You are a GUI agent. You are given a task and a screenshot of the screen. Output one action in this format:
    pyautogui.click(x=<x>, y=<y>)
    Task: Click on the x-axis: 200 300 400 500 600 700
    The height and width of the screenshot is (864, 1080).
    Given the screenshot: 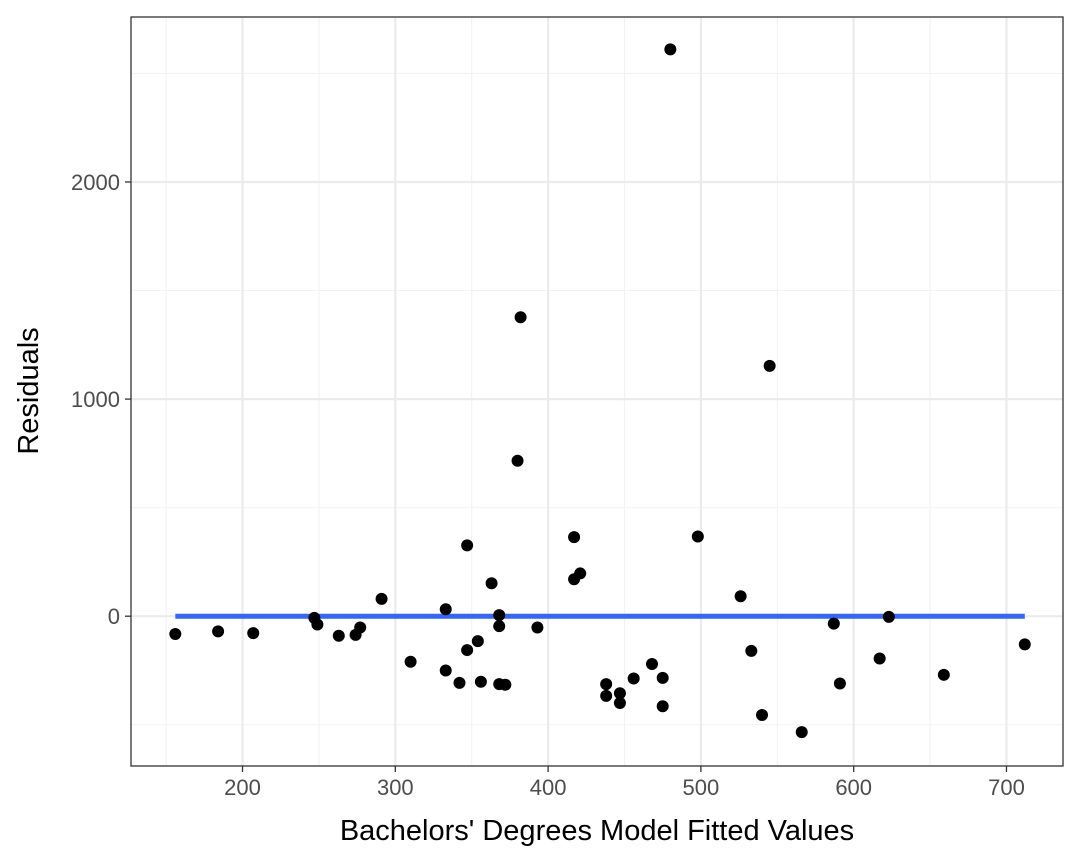 What is the action you would take?
    pyautogui.click(x=624, y=783)
    